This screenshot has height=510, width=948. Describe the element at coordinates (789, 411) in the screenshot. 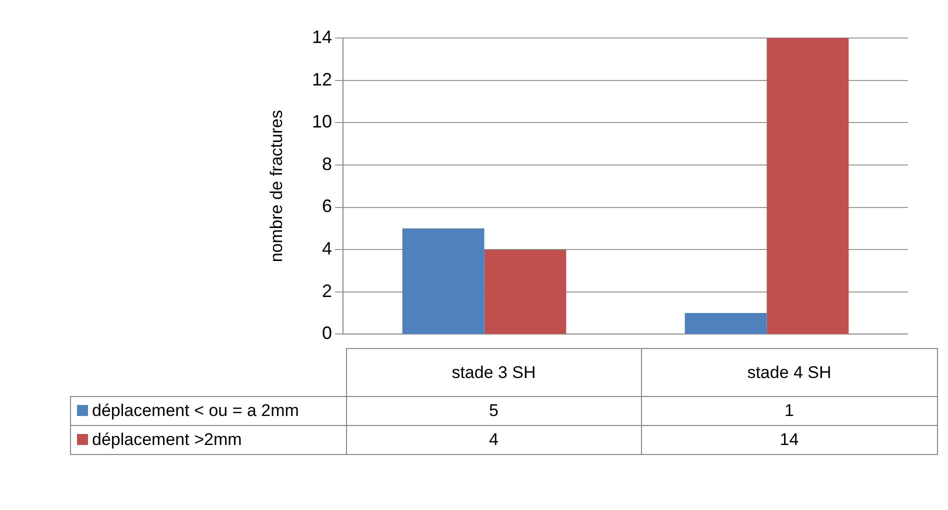

I see `data-label: 1` at that location.